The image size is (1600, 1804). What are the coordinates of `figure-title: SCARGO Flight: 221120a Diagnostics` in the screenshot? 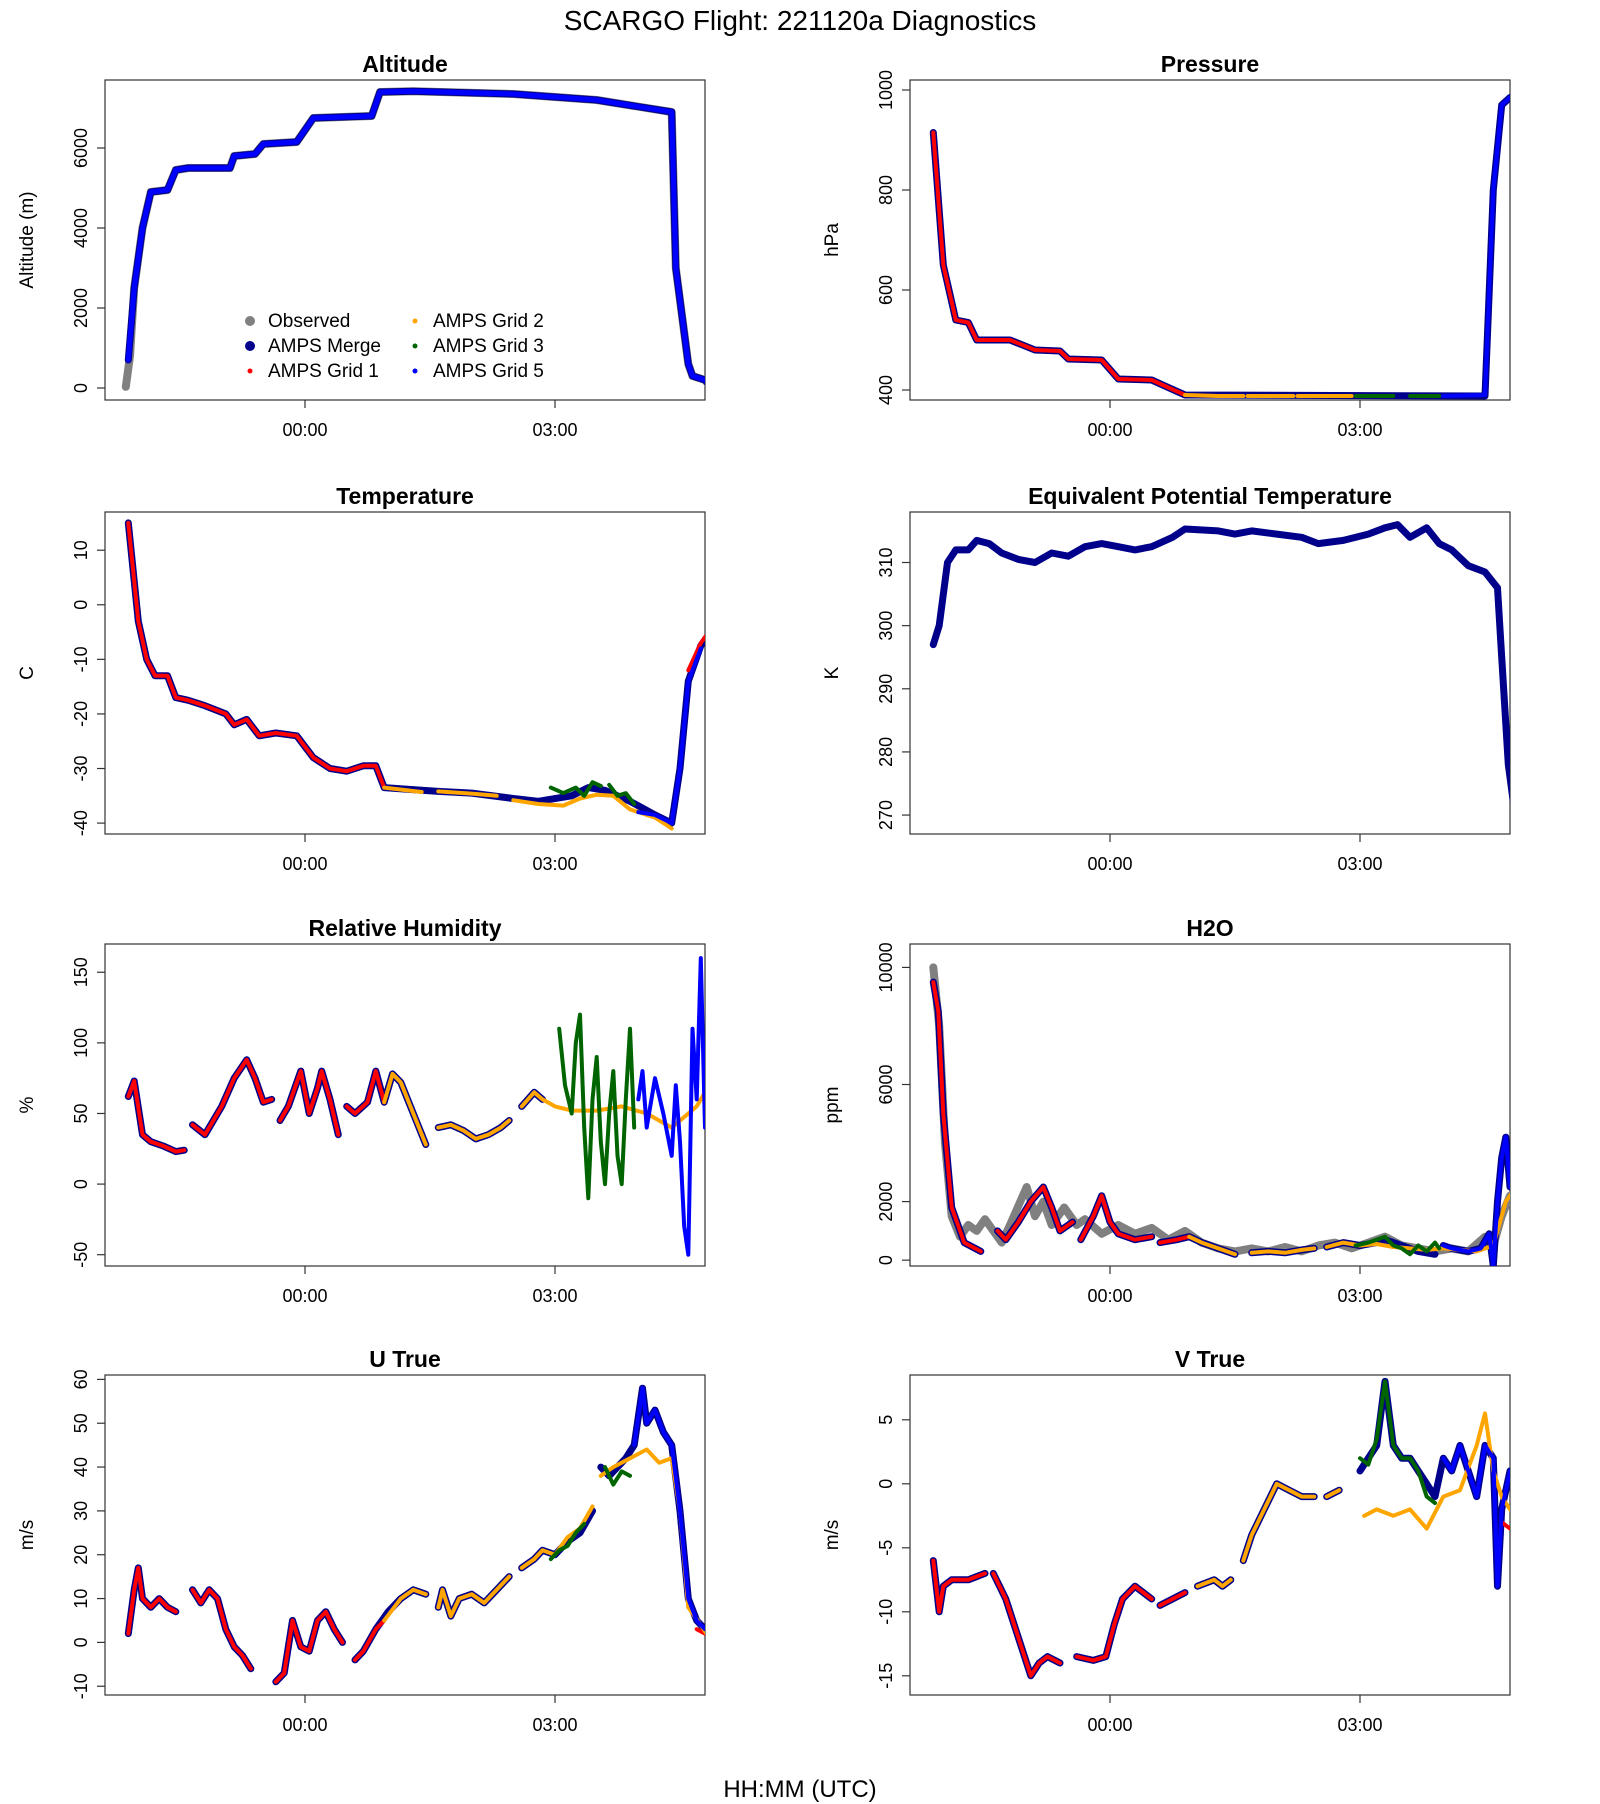 It's located at (800, 20).